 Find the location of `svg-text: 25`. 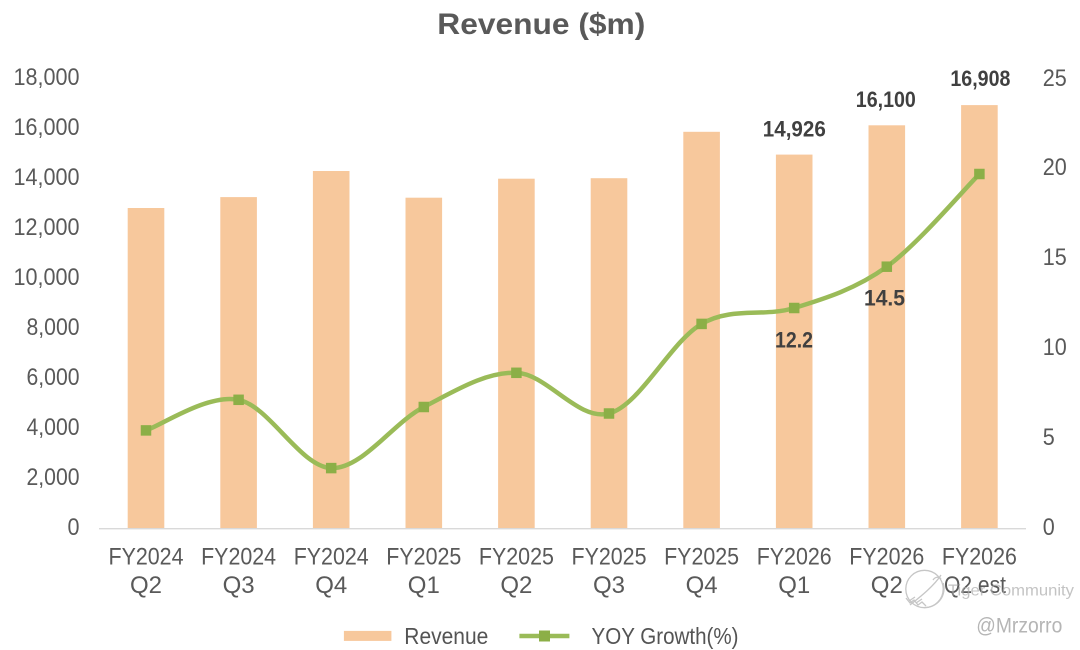

svg-text: 25 is located at coordinates (1055, 78).